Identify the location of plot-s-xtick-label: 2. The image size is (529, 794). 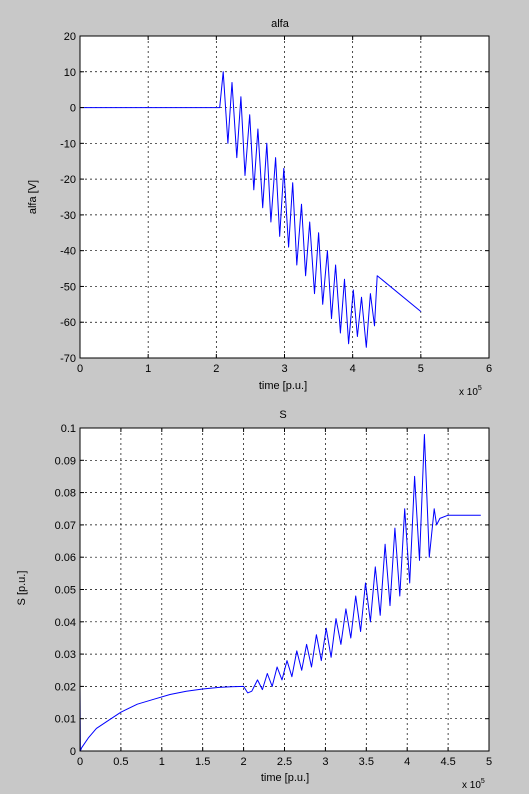
(244, 762).